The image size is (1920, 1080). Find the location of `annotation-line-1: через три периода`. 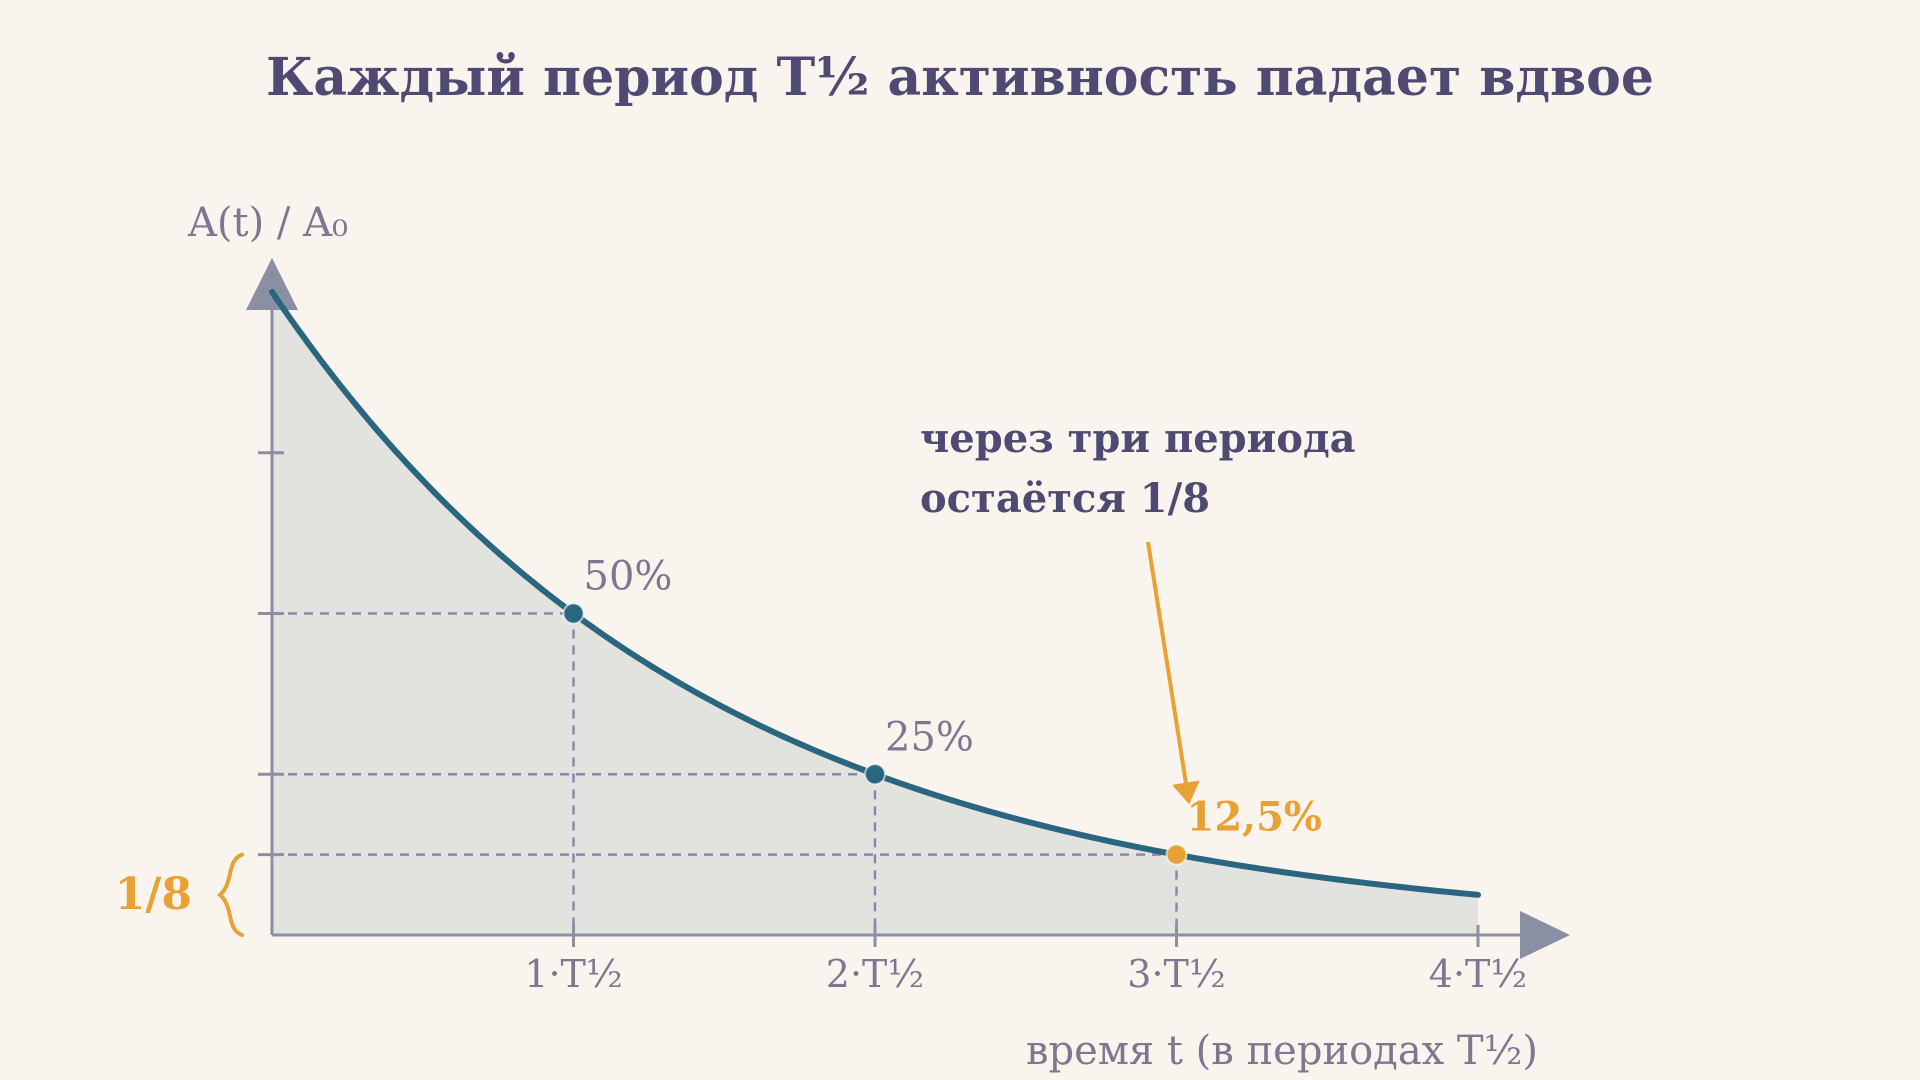

annotation-line-1: через три периода is located at coordinates (1138, 438).